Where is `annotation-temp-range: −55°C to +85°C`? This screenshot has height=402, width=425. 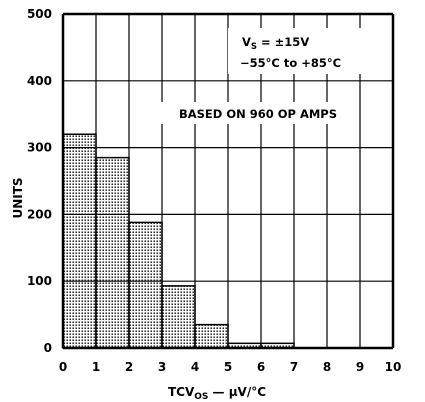
annotation-temp-range: −55°C to +85°C is located at coordinates (290, 63).